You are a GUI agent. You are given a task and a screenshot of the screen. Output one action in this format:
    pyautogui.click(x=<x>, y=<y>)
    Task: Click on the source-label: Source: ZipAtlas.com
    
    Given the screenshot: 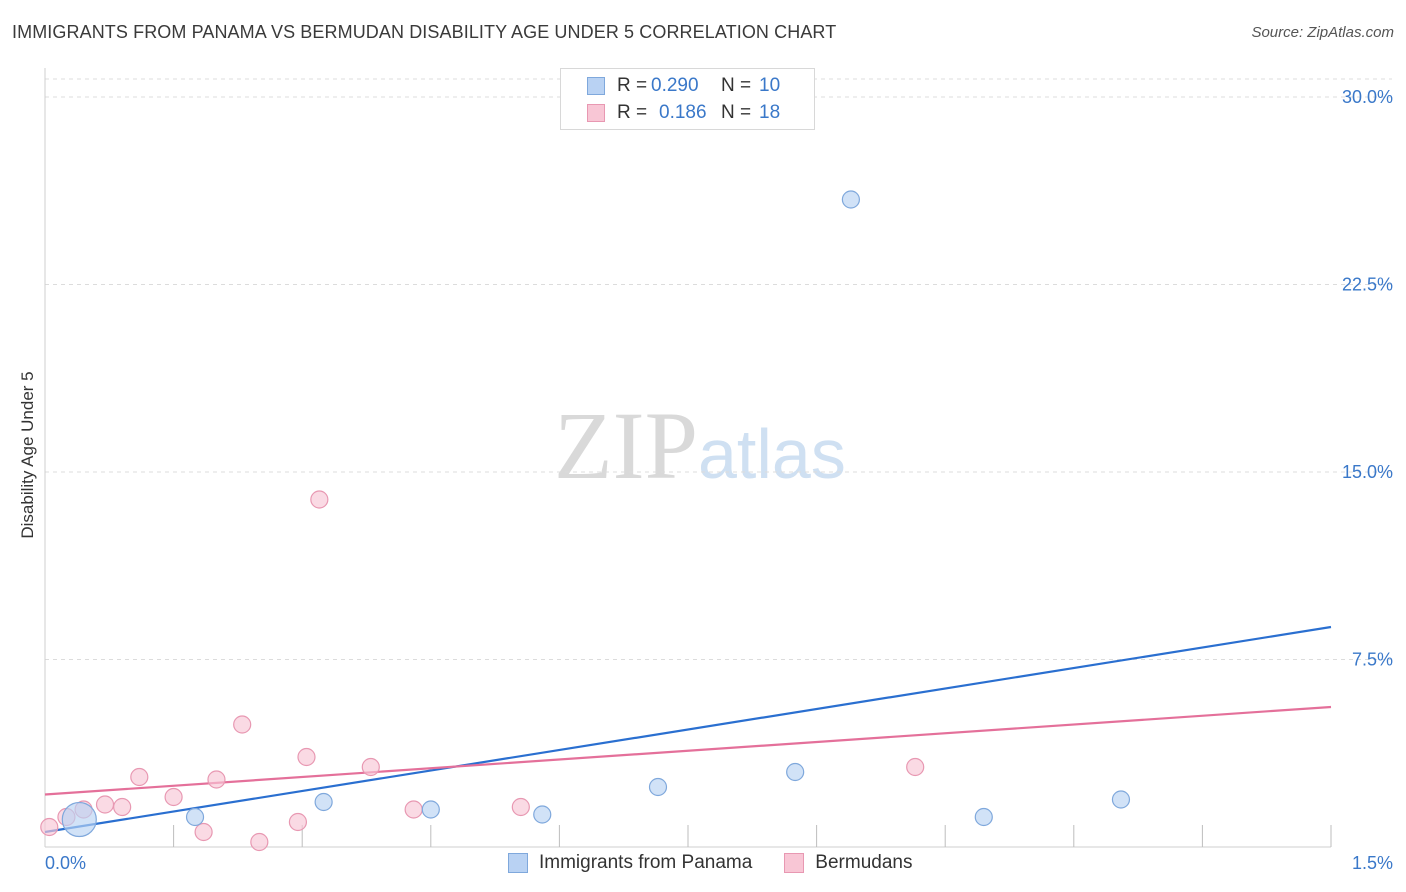 What is the action you would take?
    pyautogui.click(x=1322, y=32)
    